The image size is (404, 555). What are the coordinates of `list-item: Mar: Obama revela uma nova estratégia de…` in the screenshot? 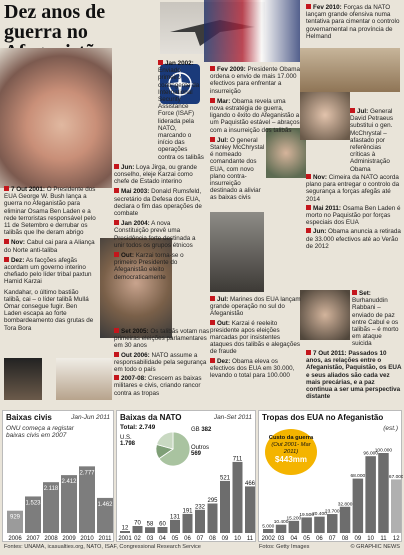 It's located at (255, 115).